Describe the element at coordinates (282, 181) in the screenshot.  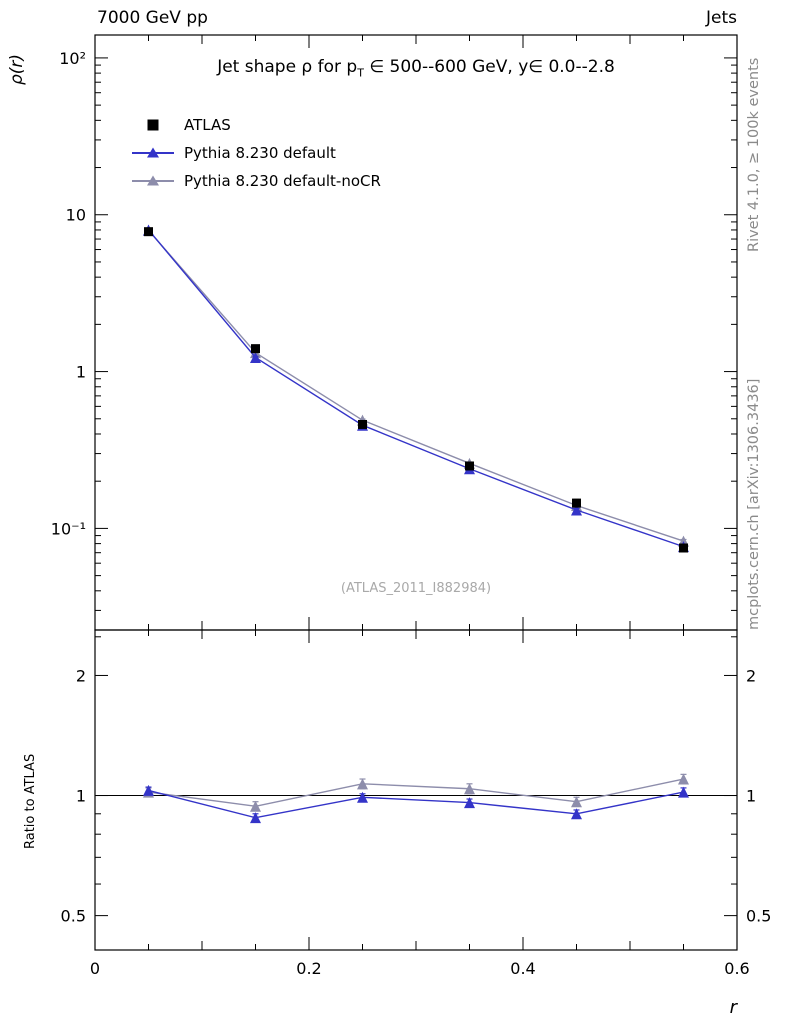
I see `legend-label: Pythia 8.230 default-noCR` at that location.